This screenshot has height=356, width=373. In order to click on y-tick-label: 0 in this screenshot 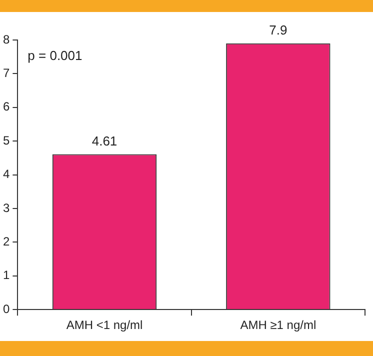, I will do `click(6, 309)`.